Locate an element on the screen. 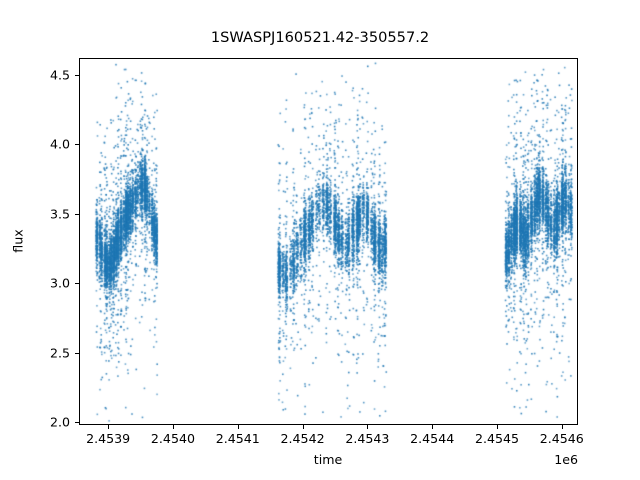 The image size is (640, 480). y-tick-label: 4.0 is located at coordinates (59, 144).